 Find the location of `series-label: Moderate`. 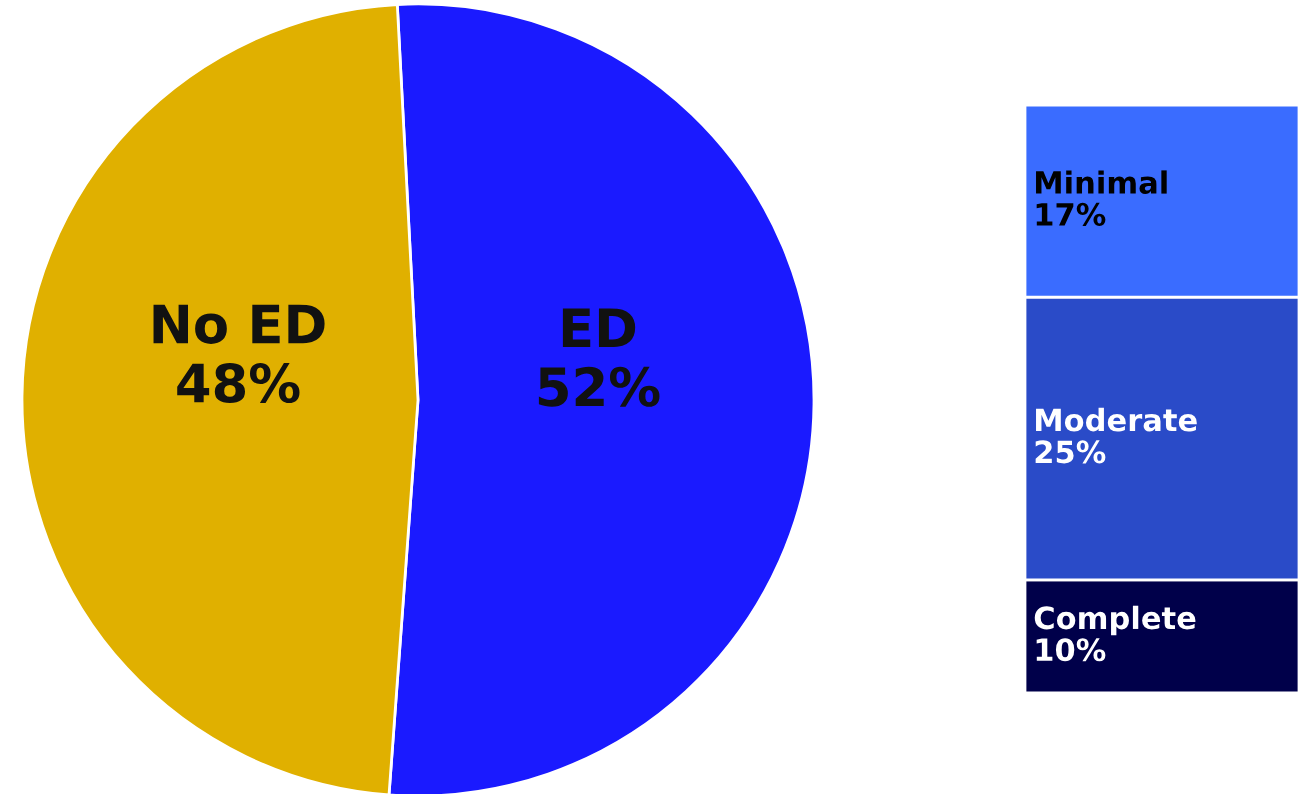

series-label: Moderate is located at coordinates (1116, 419).